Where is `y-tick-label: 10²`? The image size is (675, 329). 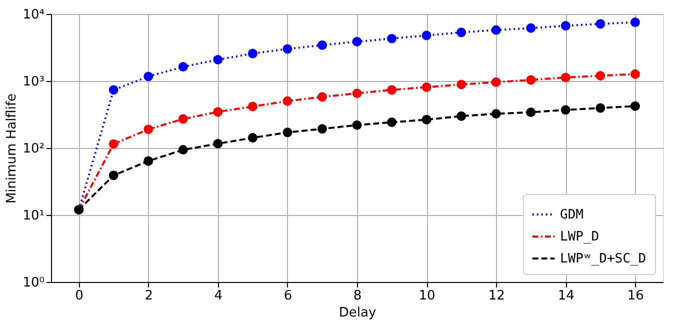
y-tick-label: 10² is located at coordinates (33, 149).